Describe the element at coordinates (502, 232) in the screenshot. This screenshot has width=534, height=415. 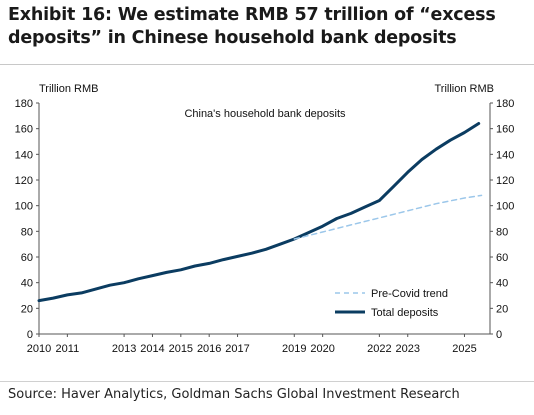
I see `y-tick-label-right: 80` at that location.